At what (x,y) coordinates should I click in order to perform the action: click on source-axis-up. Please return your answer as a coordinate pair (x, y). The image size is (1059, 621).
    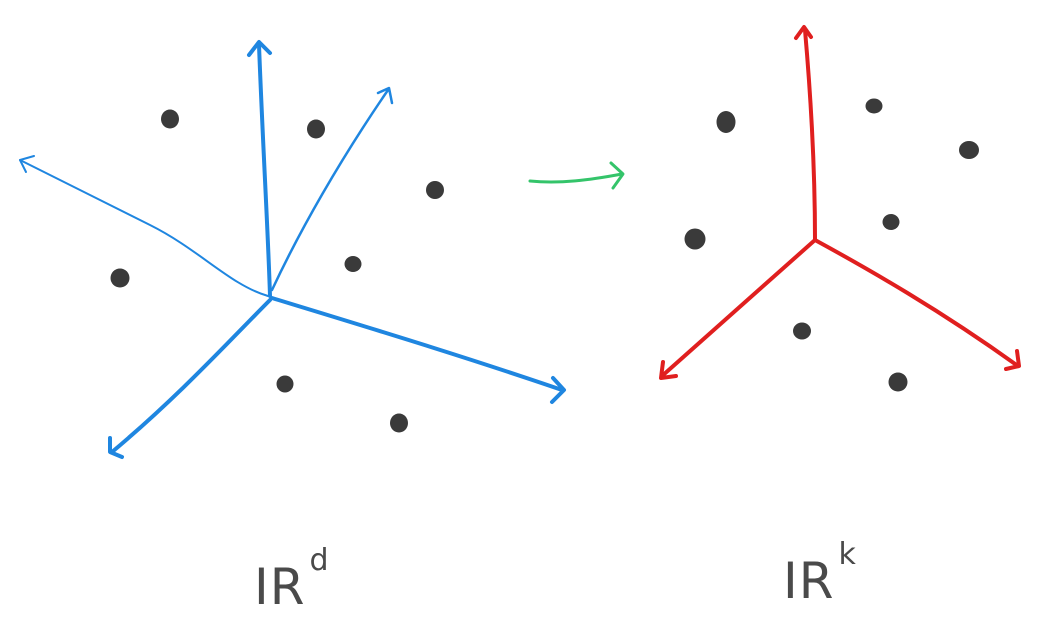
    Looking at the image, I should click on (264, 170).